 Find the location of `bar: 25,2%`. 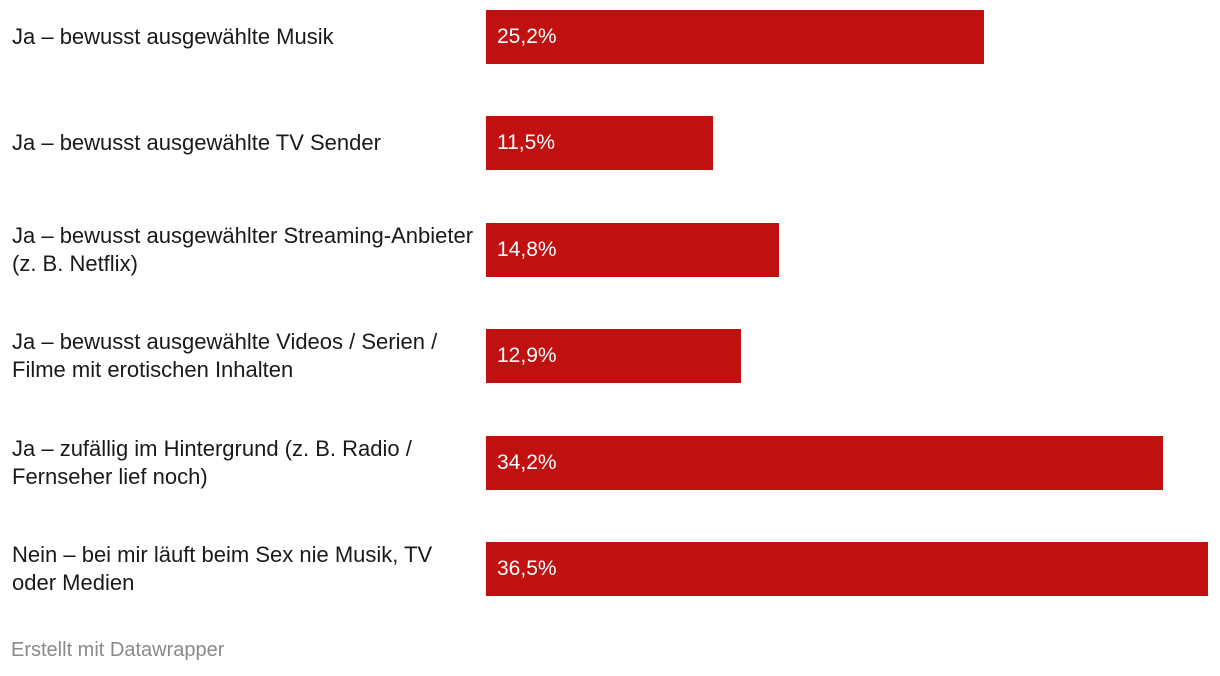

bar: 25,2% is located at coordinates (735, 37).